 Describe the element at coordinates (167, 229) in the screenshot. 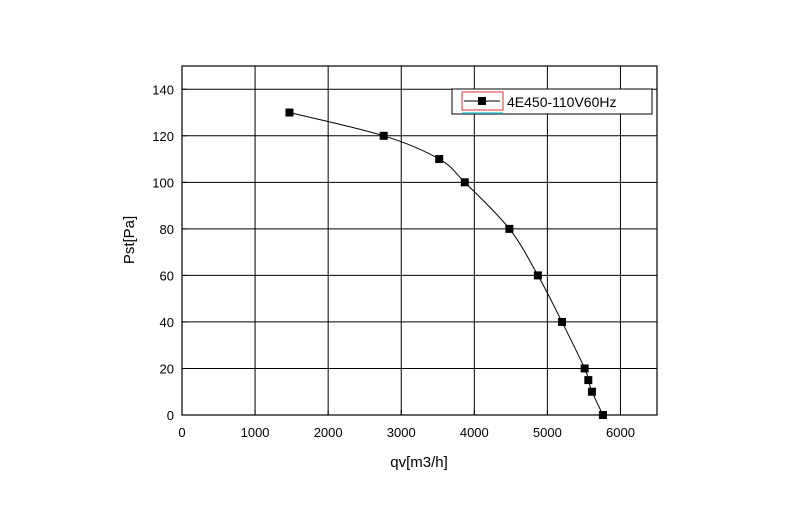

I see `y-tick-label: 80` at that location.